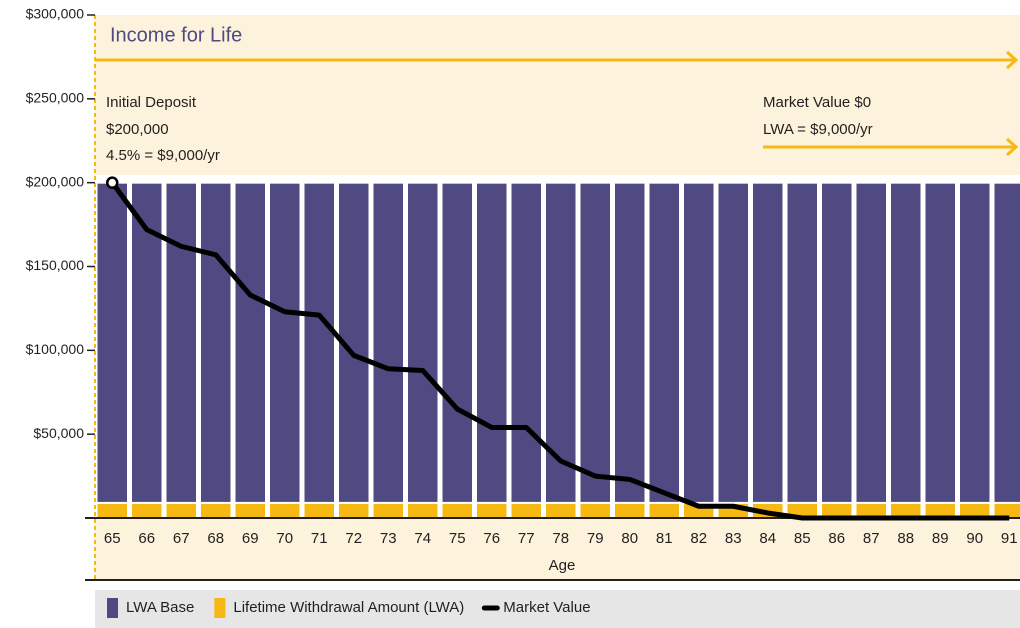 The width and height of the screenshot is (1020, 628). Describe the element at coordinates (176, 35) in the screenshot. I see `header-title: Income for Life` at that location.